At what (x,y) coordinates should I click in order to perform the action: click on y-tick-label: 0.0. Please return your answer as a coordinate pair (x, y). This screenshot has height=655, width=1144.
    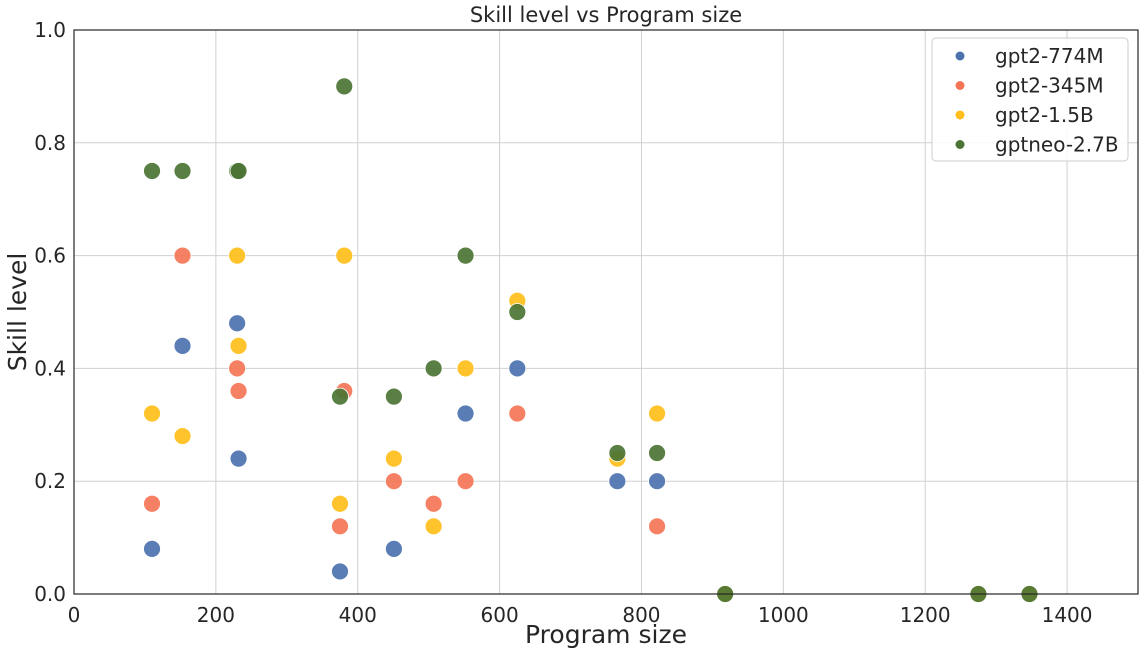
    Looking at the image, I should click on (50, 594).